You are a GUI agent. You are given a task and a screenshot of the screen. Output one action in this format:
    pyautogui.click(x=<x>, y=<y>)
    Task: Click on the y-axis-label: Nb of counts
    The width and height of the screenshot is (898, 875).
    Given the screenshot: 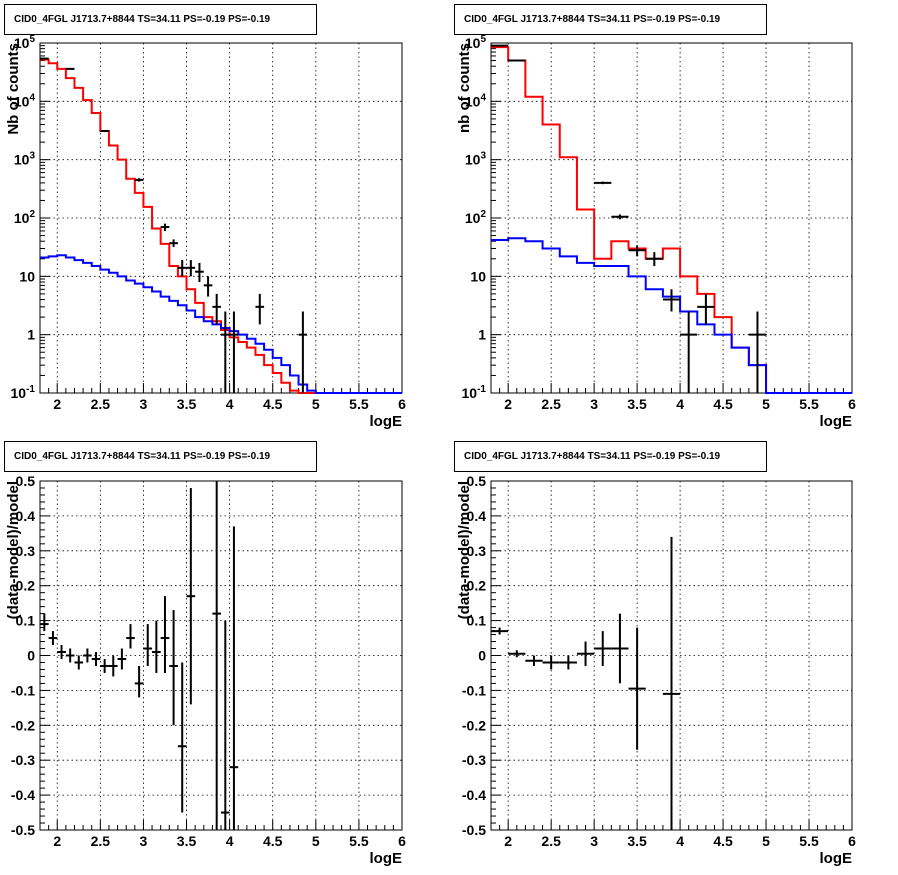 What is the action you would take?
    pyautogui.click(x=13, y=89)
    